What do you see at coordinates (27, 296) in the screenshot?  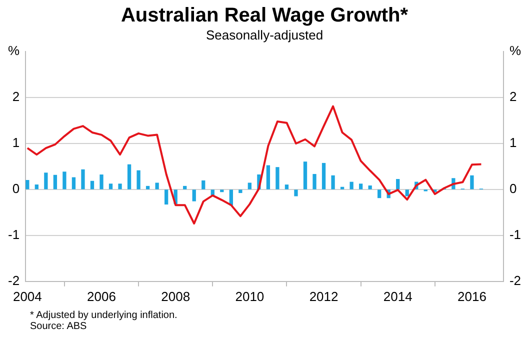 I see `x-tick-label: 2004` at bounding box center [27, 296].